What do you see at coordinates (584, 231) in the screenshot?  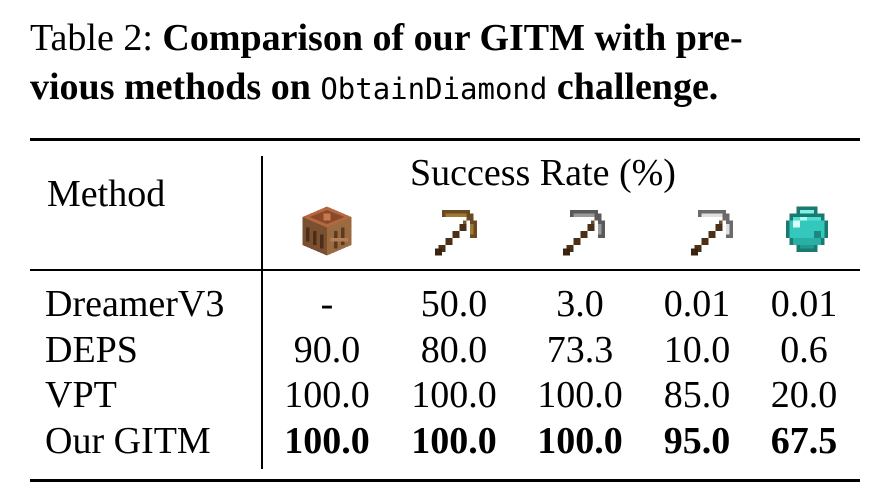 I see `stone-pickaxe-icon` at bounding box center [584, 231].